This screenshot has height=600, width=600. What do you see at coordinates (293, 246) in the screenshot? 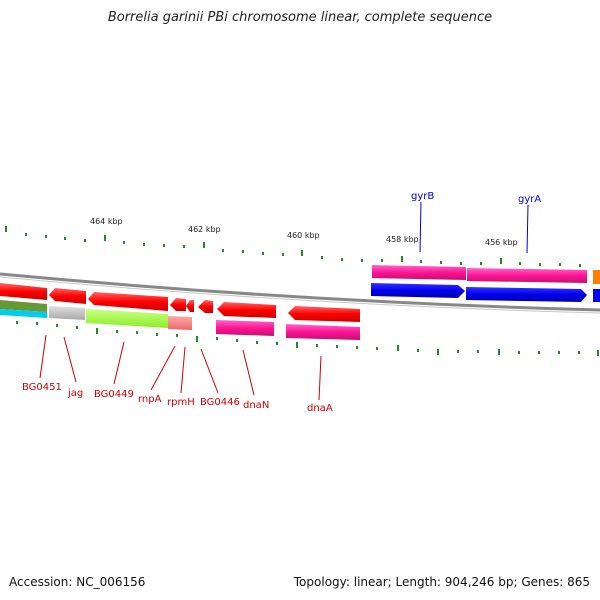
I see `upper-scale-ticks` at bounding box center [293, 246].